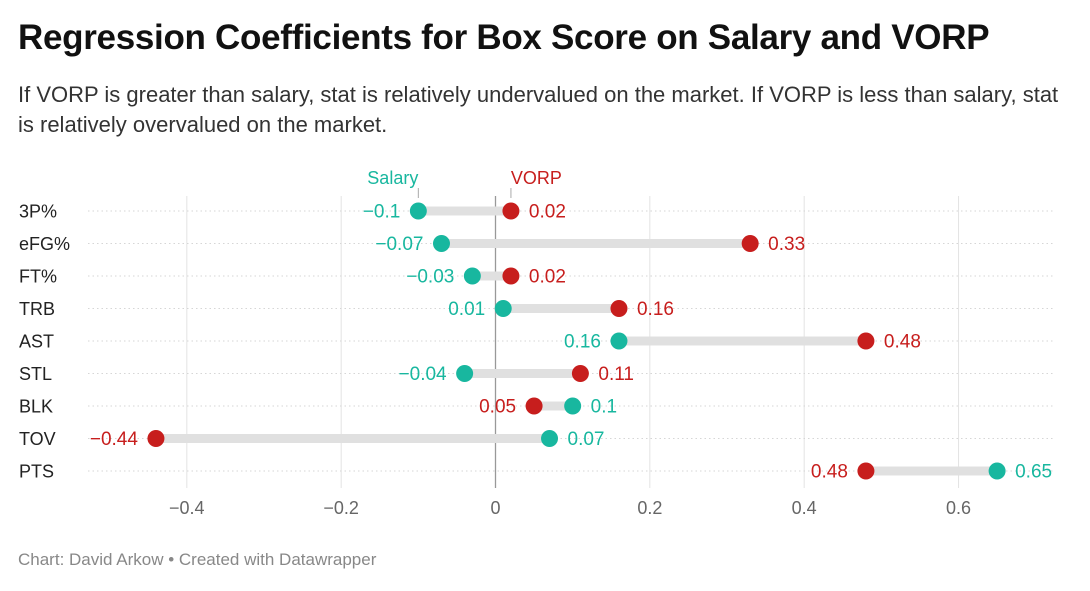  I want to click on legend-label-salary: Salary, so click(392, 178).